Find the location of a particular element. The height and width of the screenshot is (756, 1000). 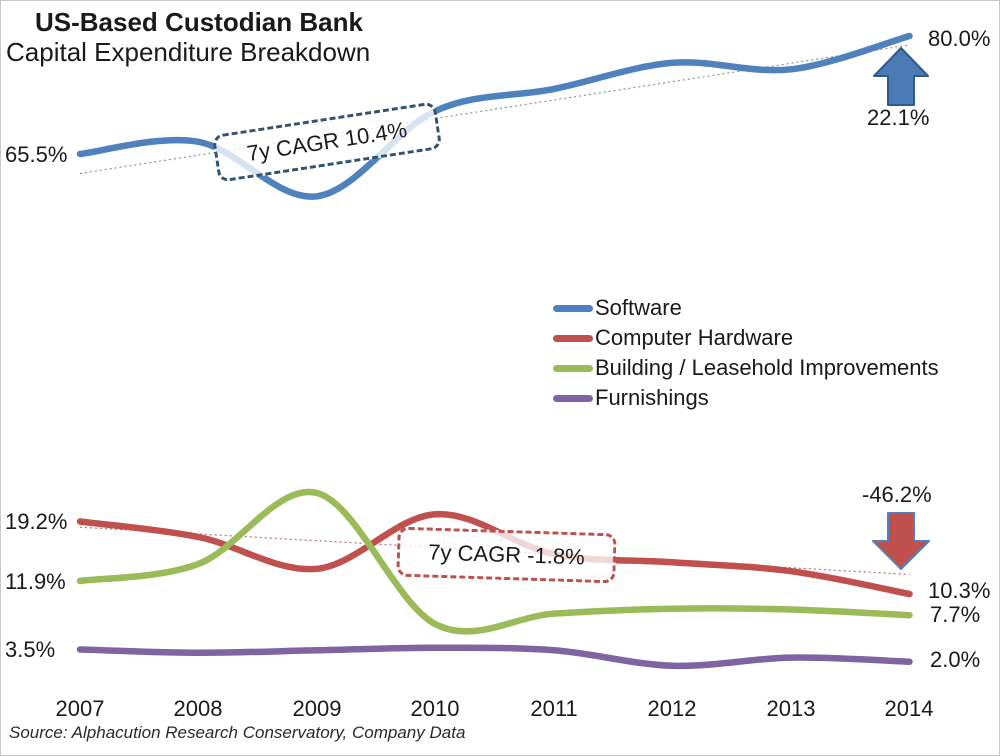

building-end-label: 7.7% is located at coordinates (955, 614).